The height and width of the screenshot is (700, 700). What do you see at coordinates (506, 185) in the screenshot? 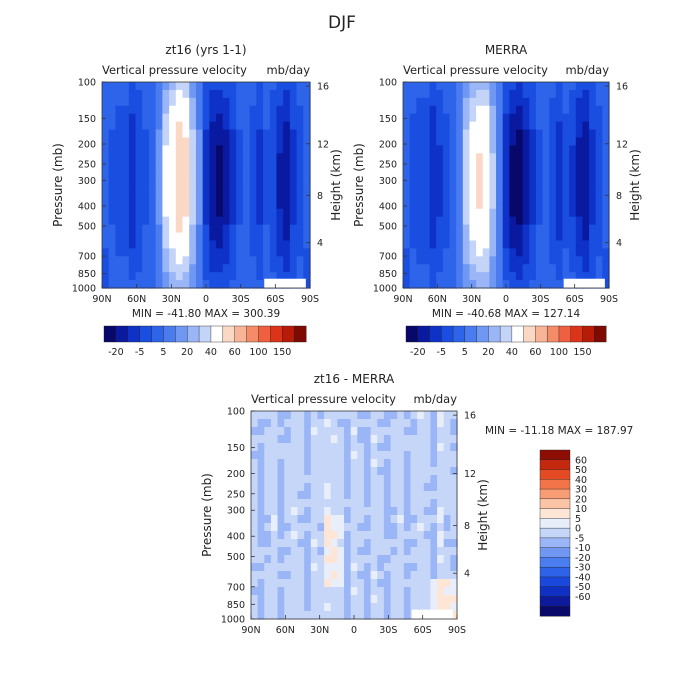
I see `heatmap-cells` at bounding box center [506, 185].